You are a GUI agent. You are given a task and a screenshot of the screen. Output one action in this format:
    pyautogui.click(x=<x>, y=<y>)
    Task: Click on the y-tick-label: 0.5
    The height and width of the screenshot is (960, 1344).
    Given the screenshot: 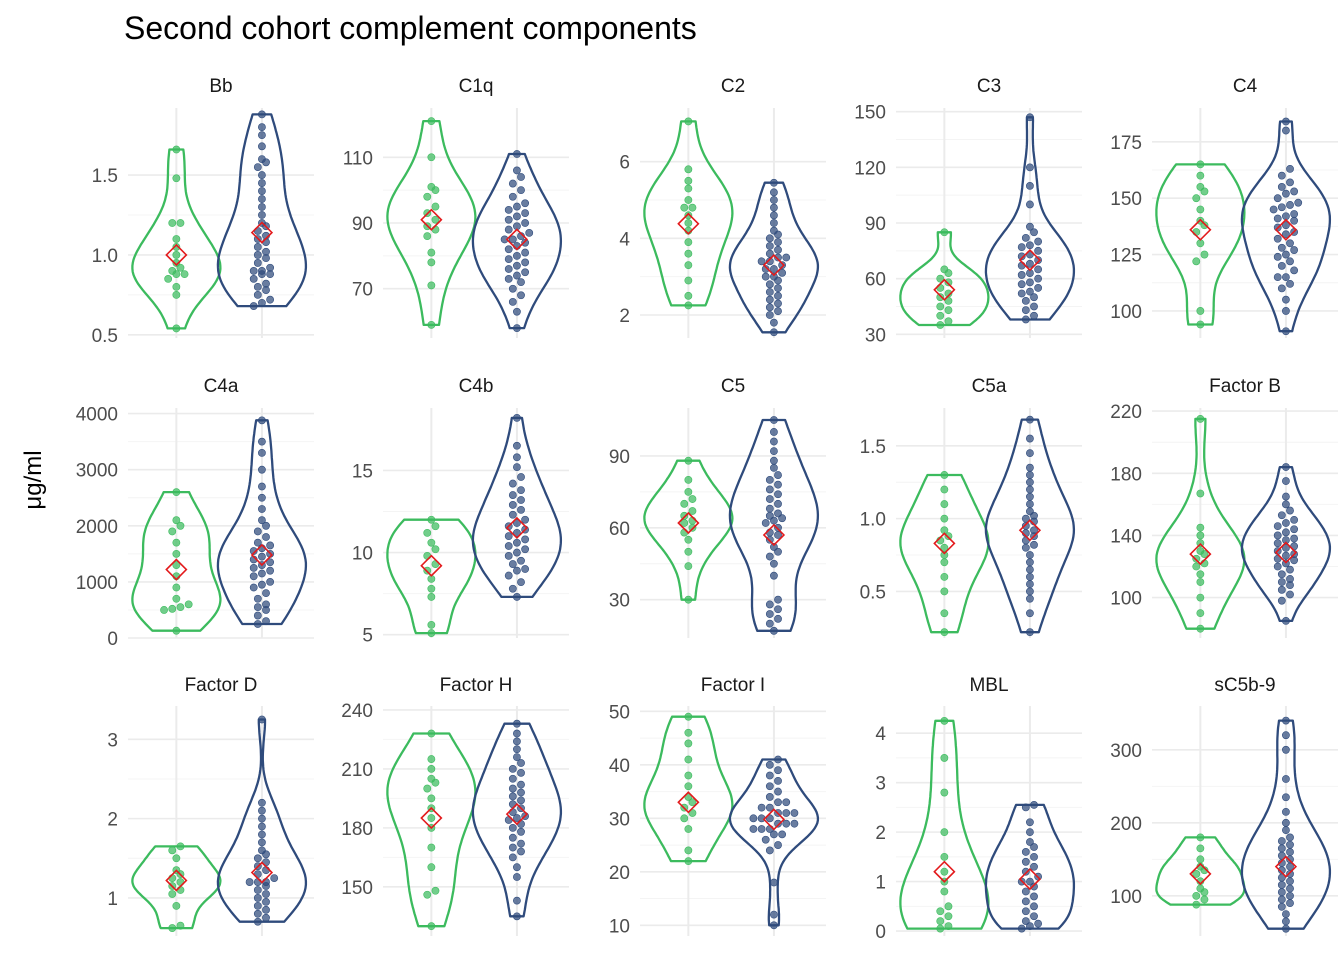 What is the action you would take?
    pyautogui.click(x=105, y=336)
    